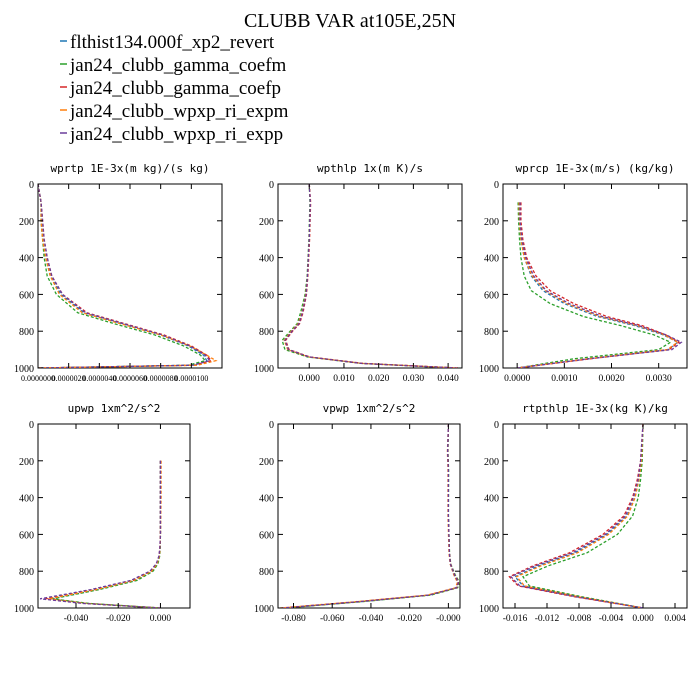  I want to click on panel-2-ytick-label-1: 0, so click(271, 185).